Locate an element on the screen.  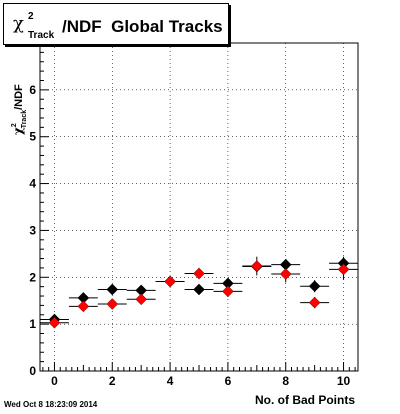
y-tick-label: 6 is located at coordinates (32, 90).